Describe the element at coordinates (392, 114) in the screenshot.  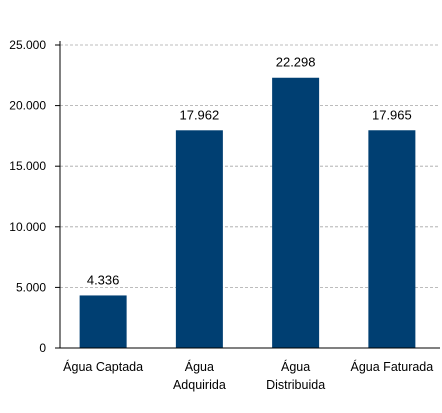
I see `bar-value-label: 17.965` at that location.